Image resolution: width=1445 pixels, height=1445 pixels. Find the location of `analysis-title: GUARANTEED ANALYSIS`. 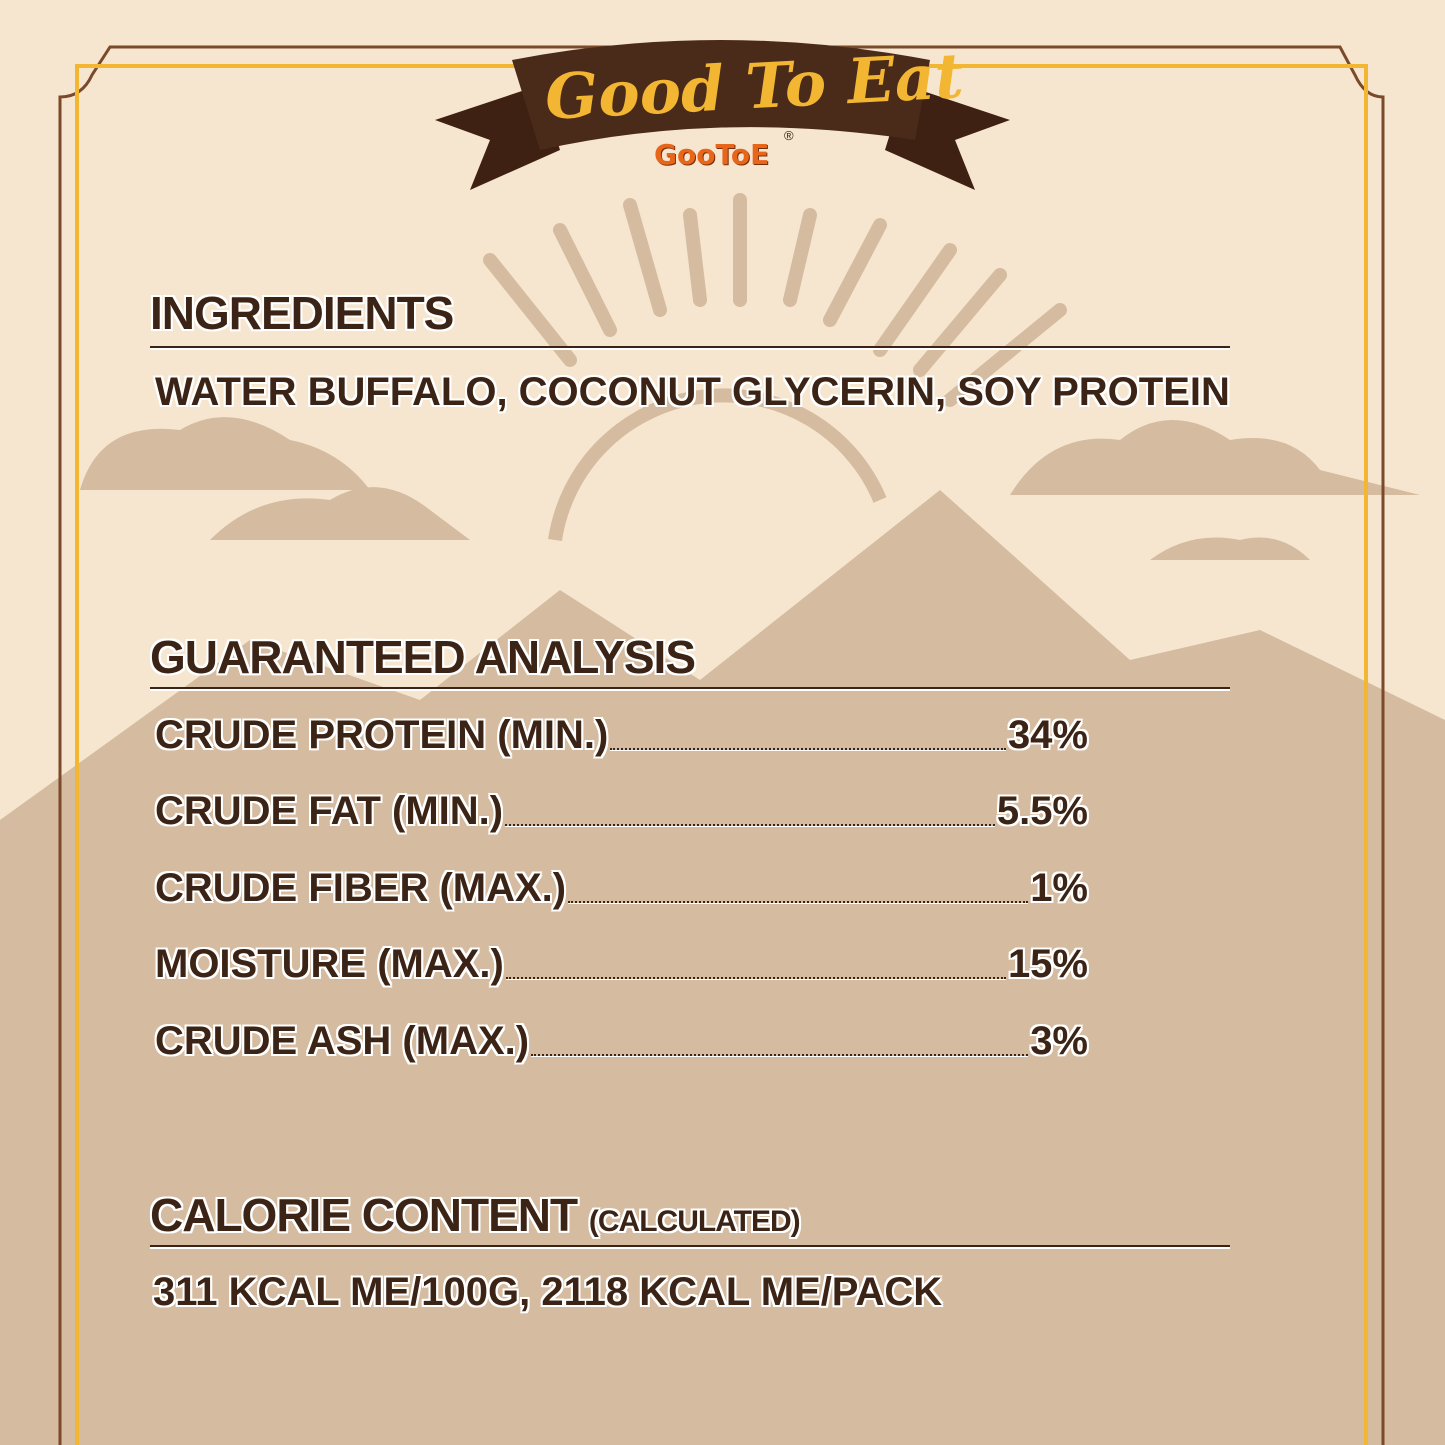

analysis-title: GUARANTEED ANALYSIS is located at coordinates (423, 657).